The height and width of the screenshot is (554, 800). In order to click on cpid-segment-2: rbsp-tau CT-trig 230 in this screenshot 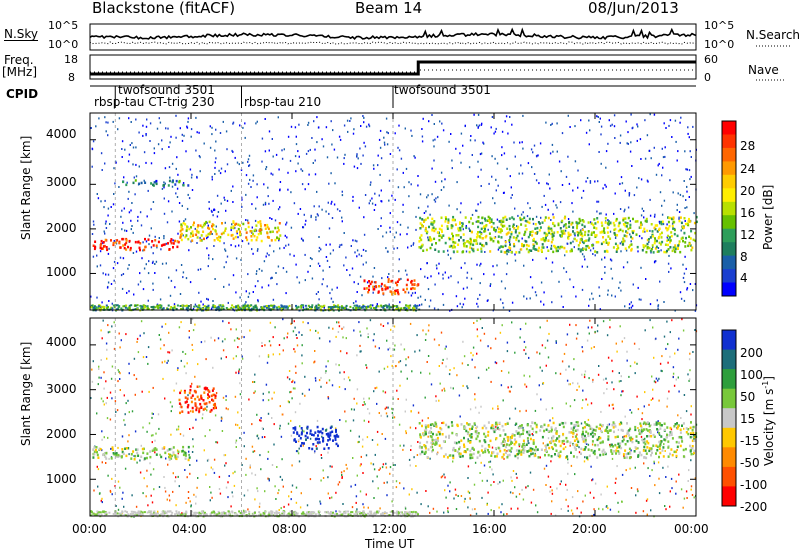, I will do `click(154, 102)`.